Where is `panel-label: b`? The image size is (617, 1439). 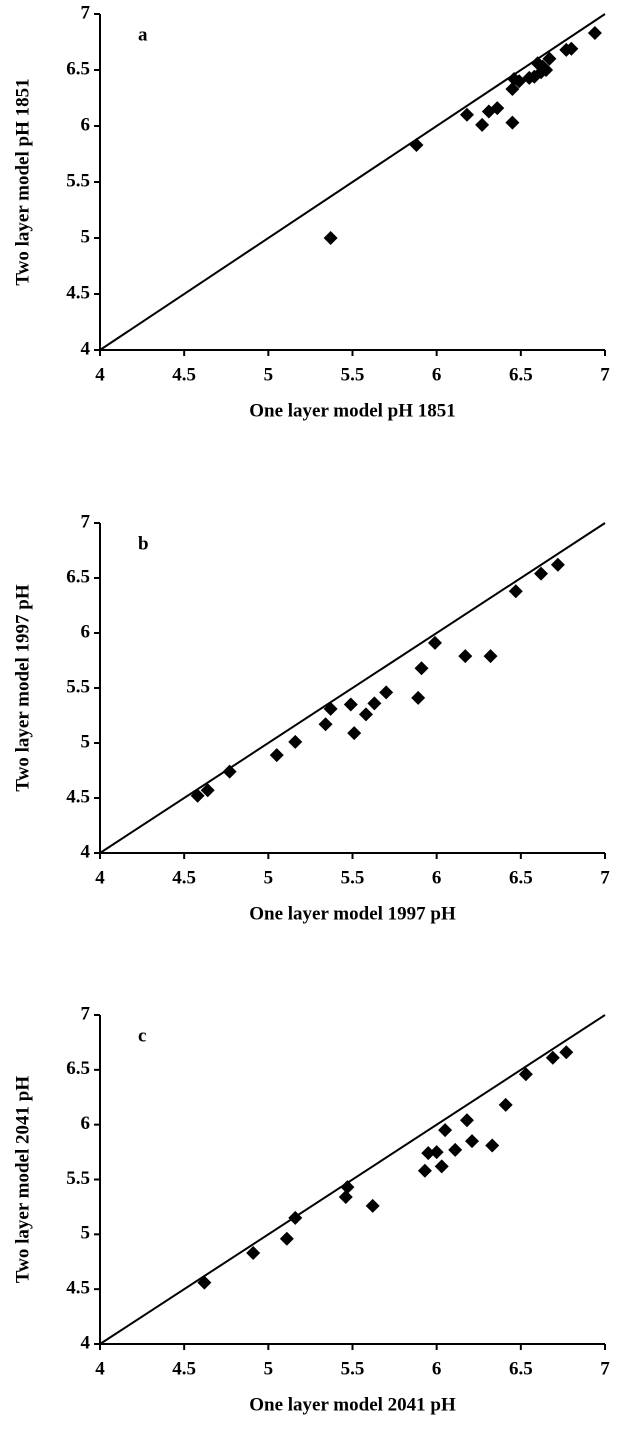
panel-label: b is located at coordinates (143, 543).